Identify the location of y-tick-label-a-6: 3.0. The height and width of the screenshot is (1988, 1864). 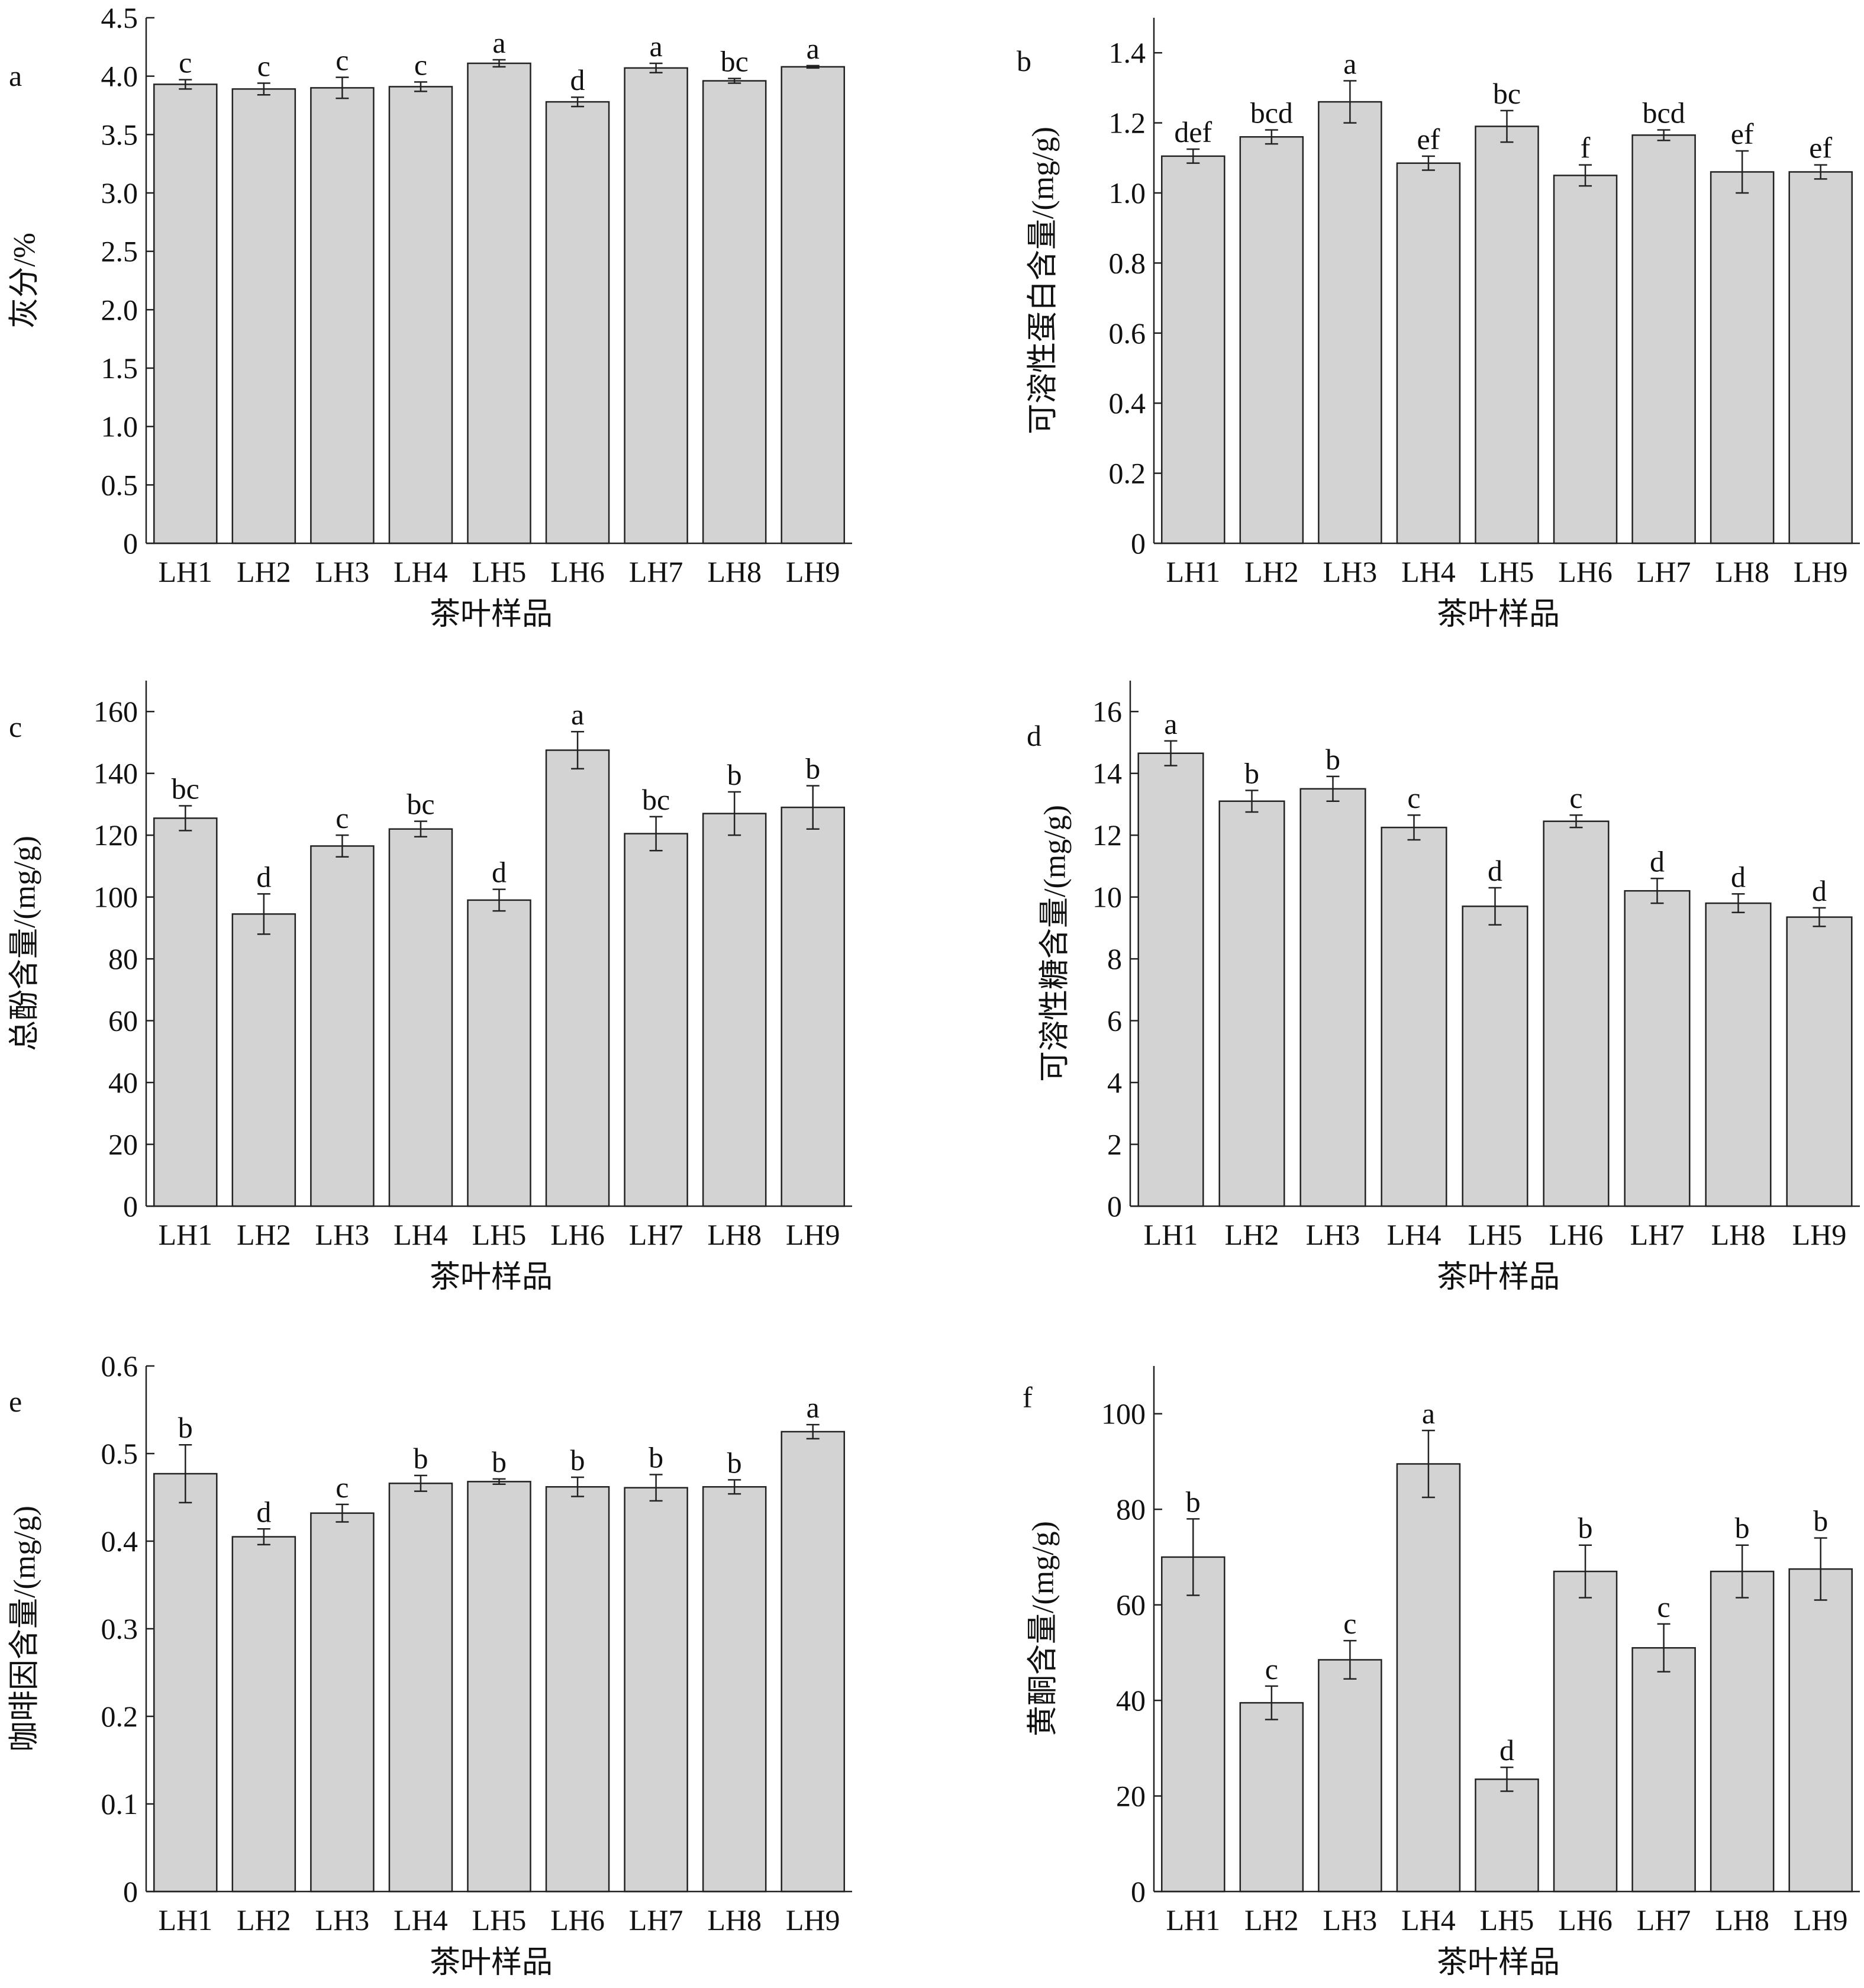
(119, 193).